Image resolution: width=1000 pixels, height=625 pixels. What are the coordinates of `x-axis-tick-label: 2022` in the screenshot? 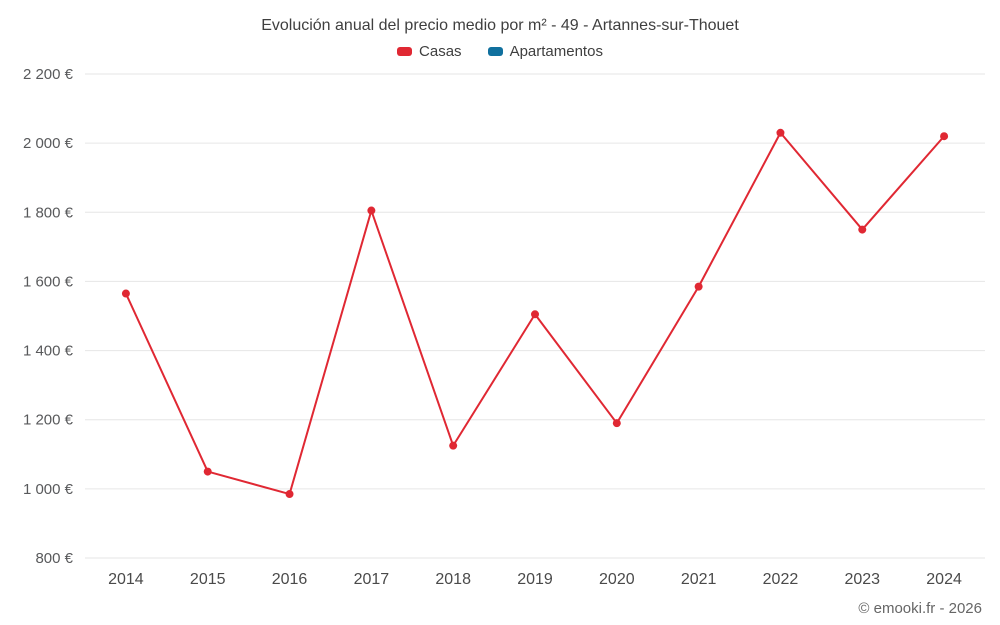 It's located at (781, 579).